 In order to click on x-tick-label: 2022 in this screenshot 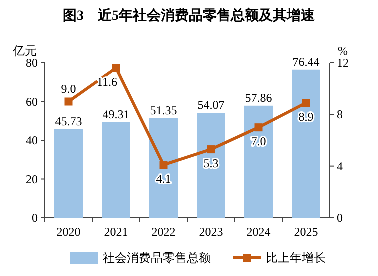, I will do `click(164, 232)`.